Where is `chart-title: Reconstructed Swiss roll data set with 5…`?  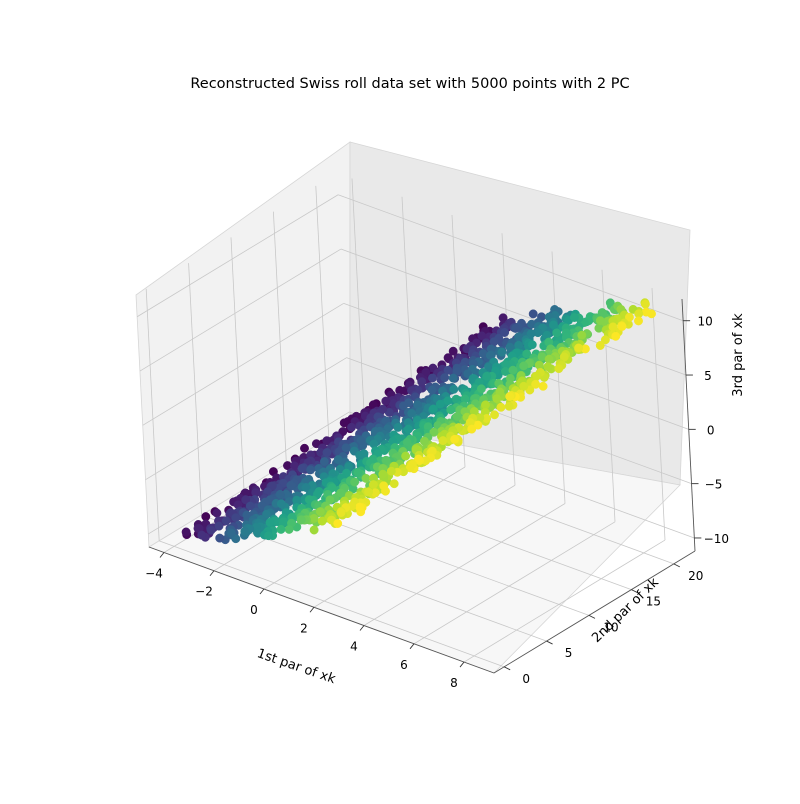 chart-title: Reconstructed Swiss roll data set with 5… is located at coordinates (409, 84).